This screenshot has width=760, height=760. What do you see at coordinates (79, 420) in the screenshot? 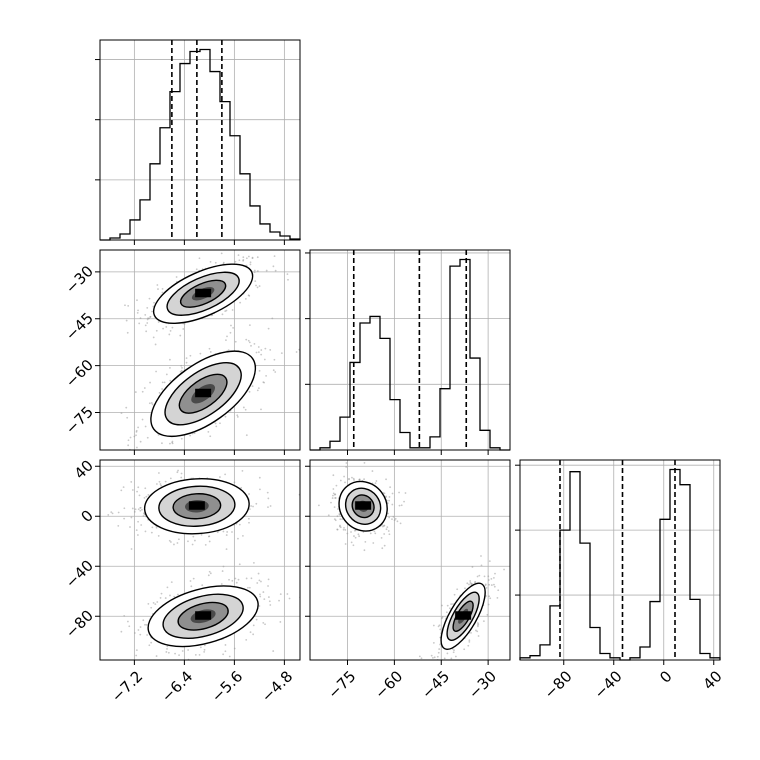
I see `y-tick-label: −75` at bounding box center [79, 420].